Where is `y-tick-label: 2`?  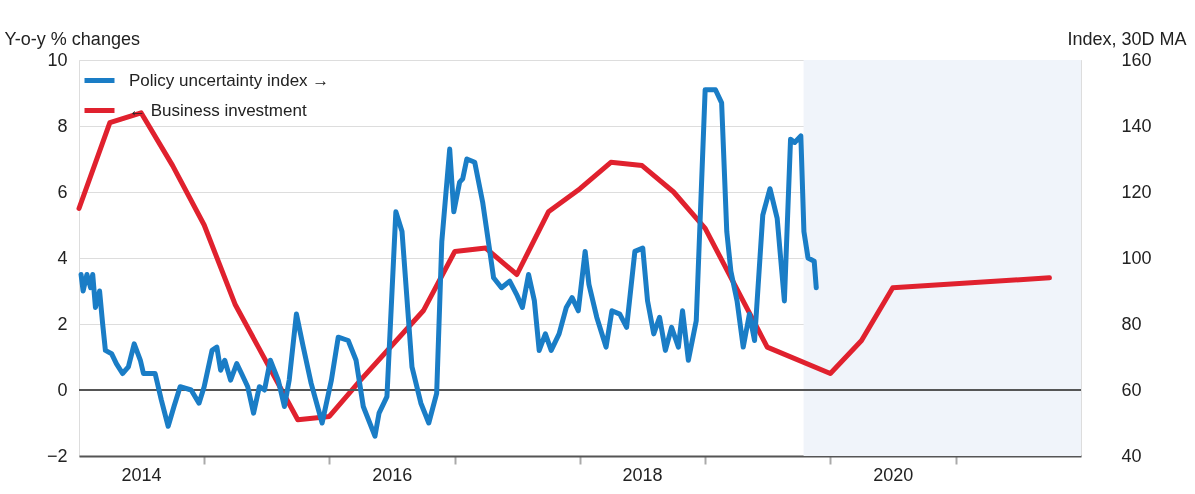
y-tick-label: 2 is located at coordinates (62, 323).